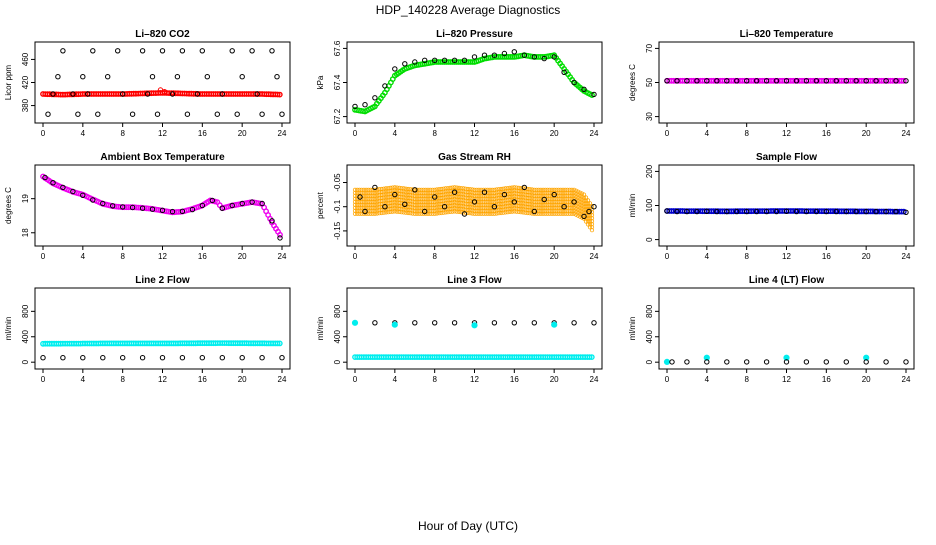 The width and height of the screenshot is (936, 545). What do you see at coordinates (147, 329) in the screenshot?
I see `plot-7: Line 2 Flow ml/min 0 4 8 12 16 20 24 0 400 800` at bounding box center [147, 329].